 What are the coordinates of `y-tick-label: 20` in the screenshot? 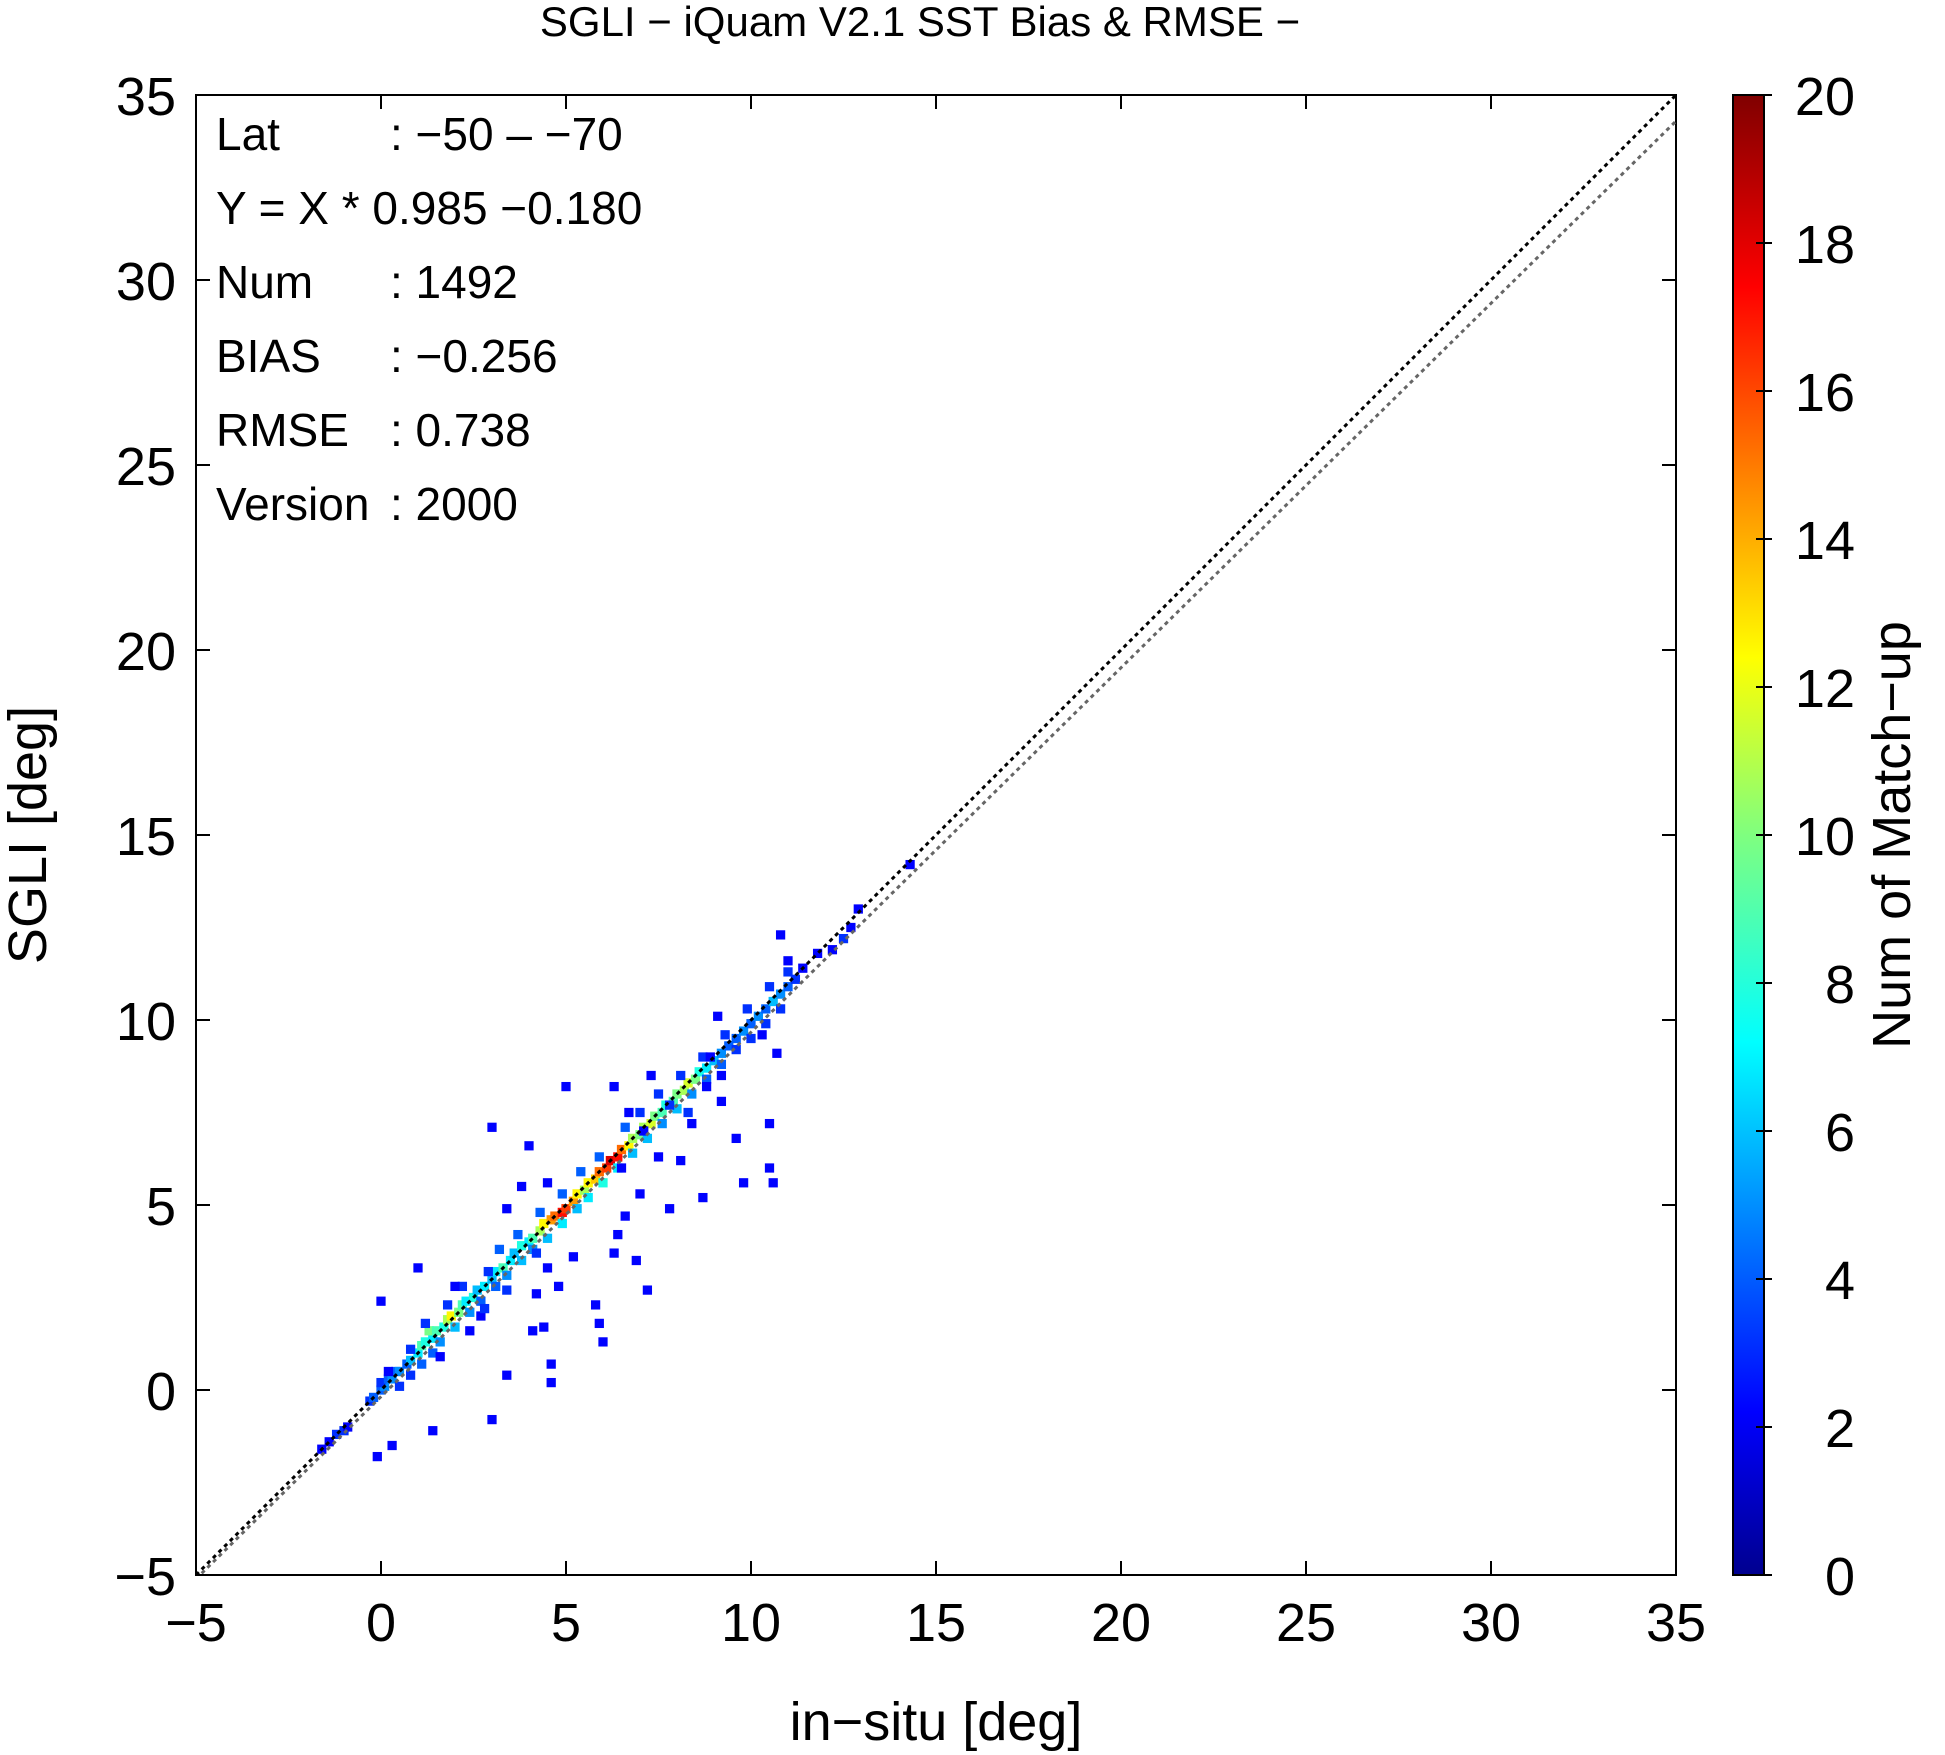 It's located at (146, 652).